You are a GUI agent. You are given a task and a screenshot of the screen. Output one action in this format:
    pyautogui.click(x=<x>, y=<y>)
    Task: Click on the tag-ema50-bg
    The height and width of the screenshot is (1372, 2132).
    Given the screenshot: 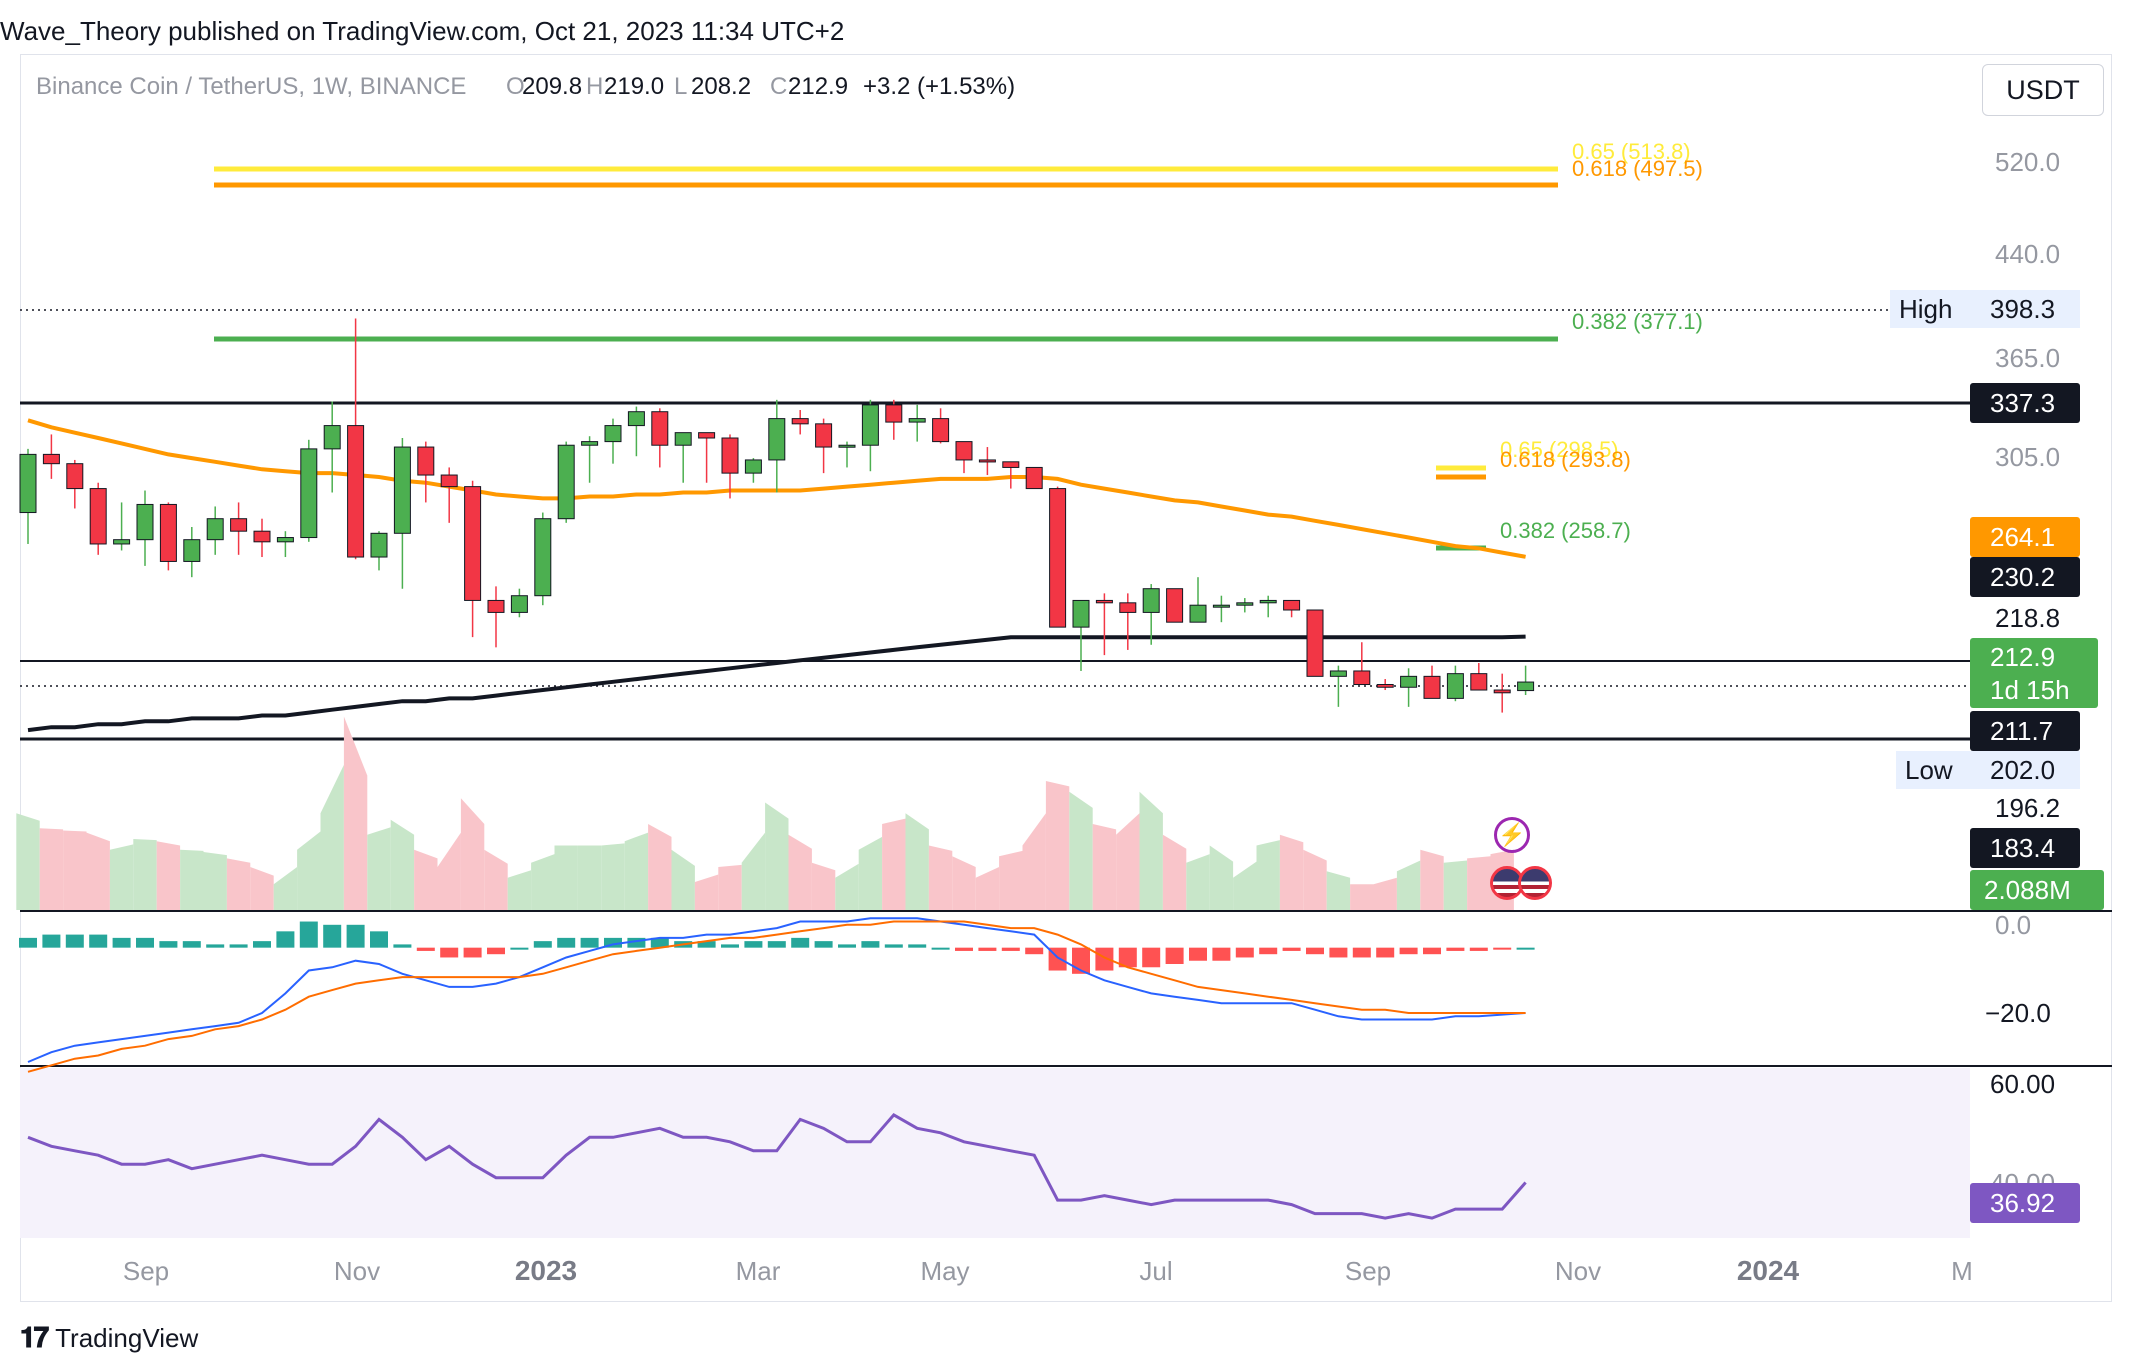 What is the action you would take?
    pyautogui.click(x=2025, y=537)
    